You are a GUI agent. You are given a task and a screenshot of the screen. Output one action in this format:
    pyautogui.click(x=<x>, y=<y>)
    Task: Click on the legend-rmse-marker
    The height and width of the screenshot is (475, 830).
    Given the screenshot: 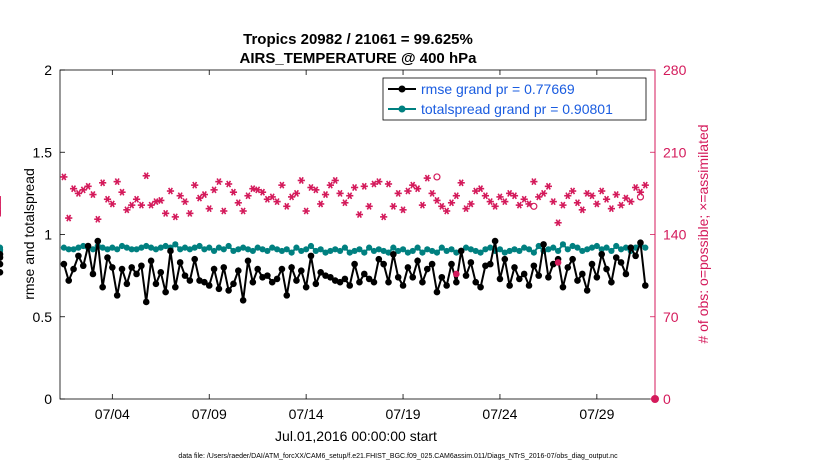 What is the action you would take?
    pyautogui.click(x=402, y=89)
    